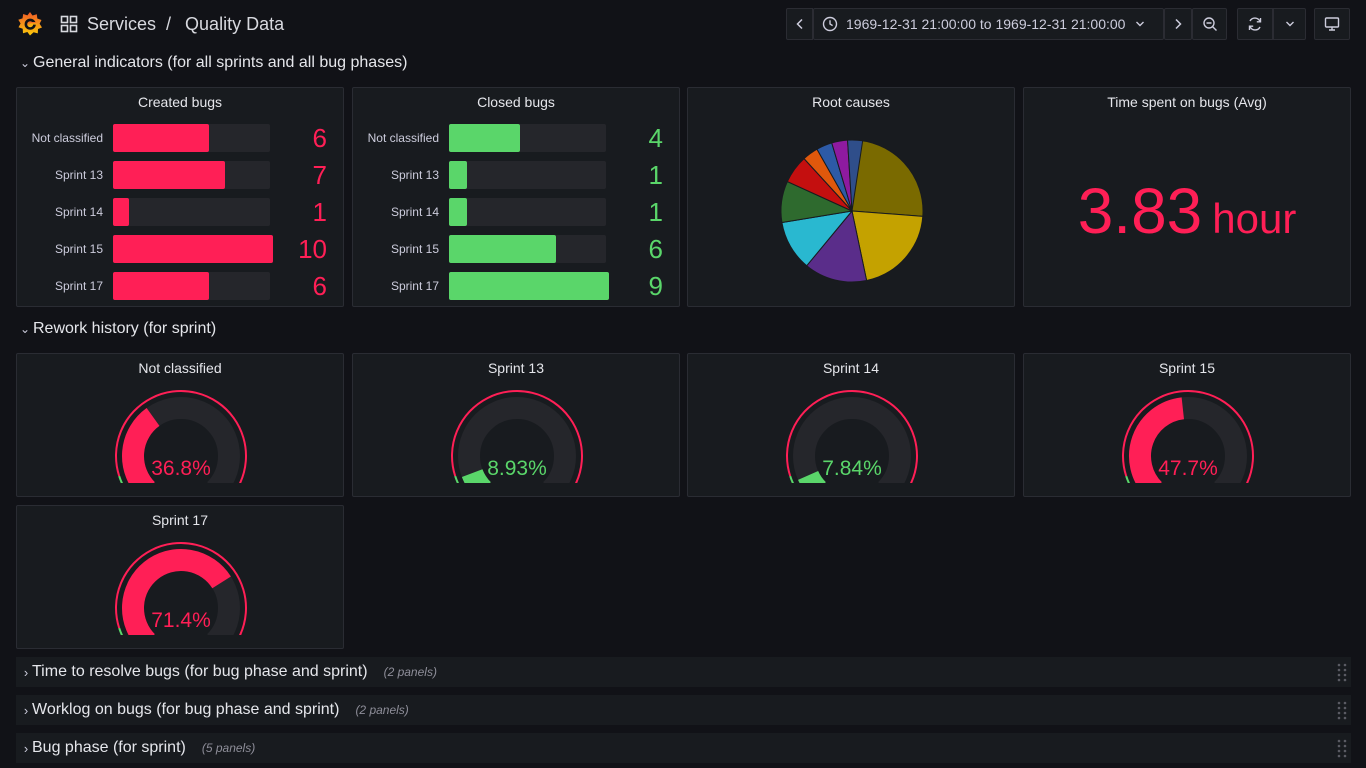 The image size is (1366, 768). What do you see at coordinates (517, 440) in the screenshot?
I see `gauge-track` at bounding box center [517, 440].